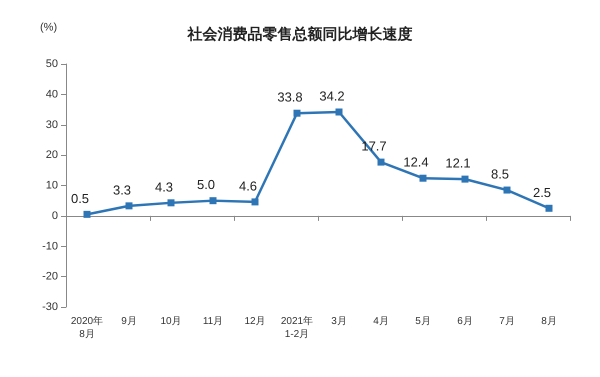 The height and width of the screenshot is (377, 600). I want to click on y-tick-label: 20, so click(52, 155).